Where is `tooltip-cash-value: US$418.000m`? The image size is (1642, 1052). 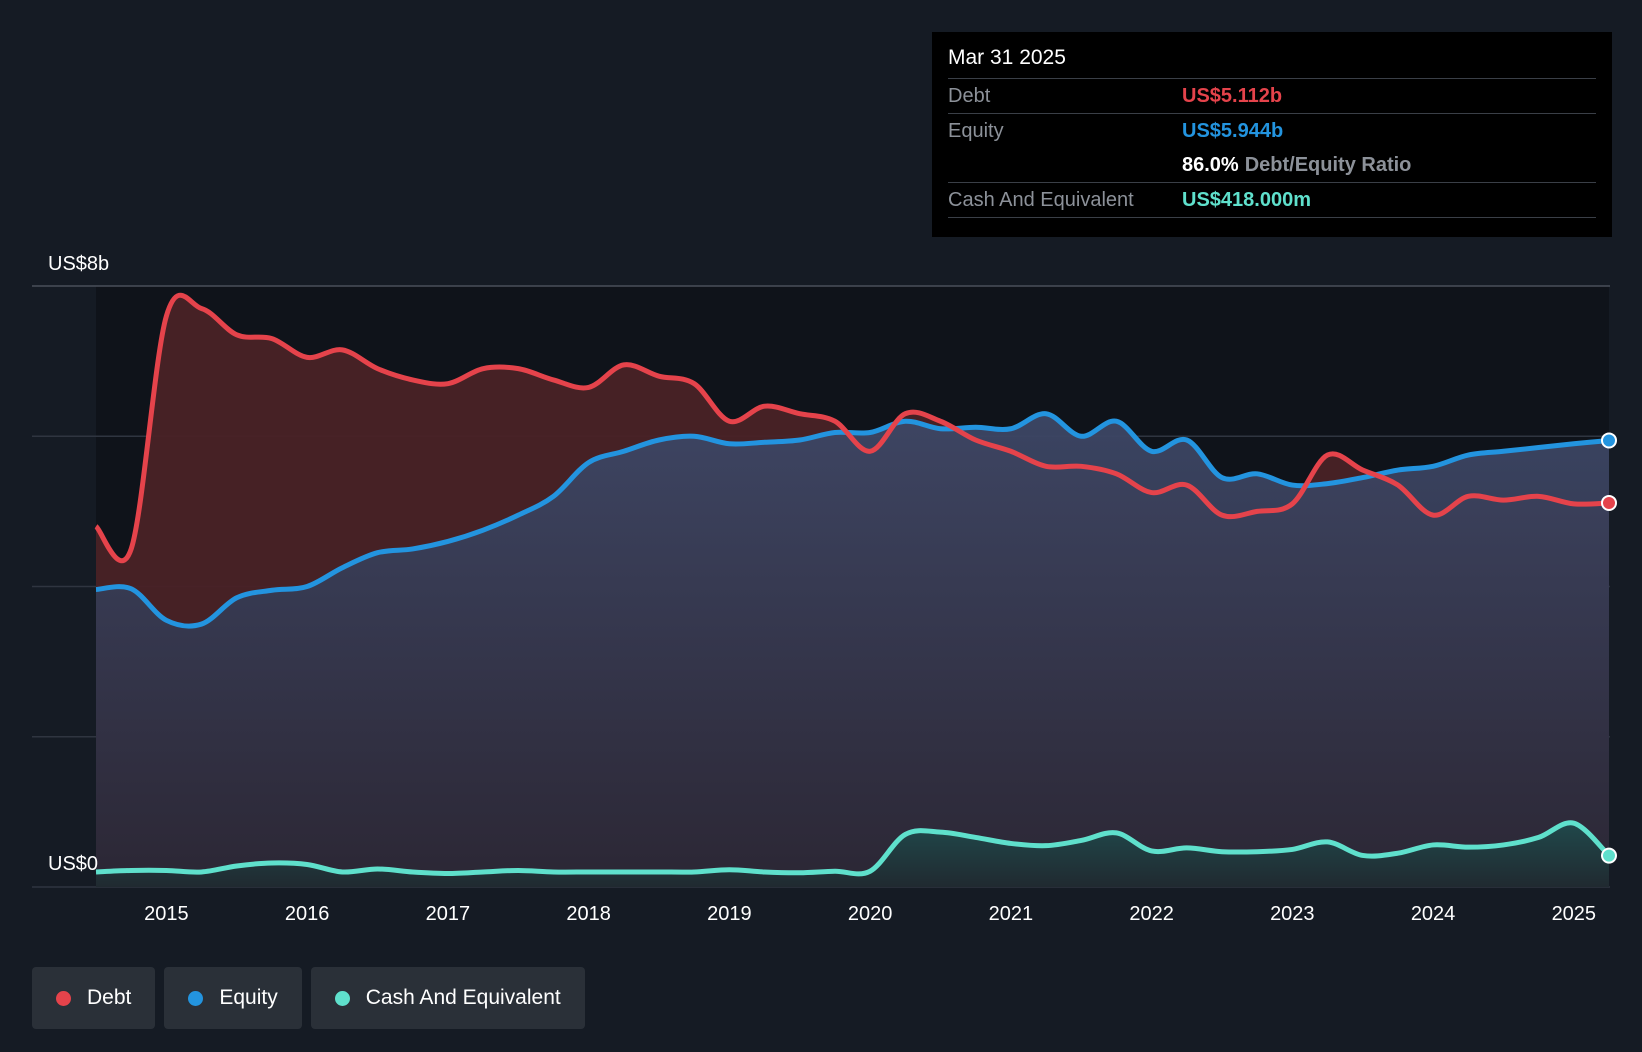 tooltip-cash-value: US$418.000m is located at coordinates (1246, 199).